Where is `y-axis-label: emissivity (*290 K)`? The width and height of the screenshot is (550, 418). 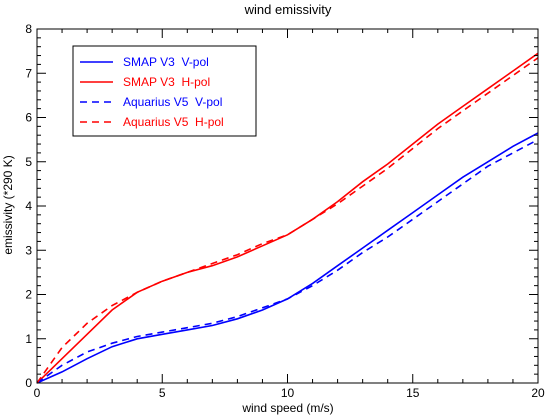
y-axis-label: emissivity (*290 K) is located at coordinates (8, 204).